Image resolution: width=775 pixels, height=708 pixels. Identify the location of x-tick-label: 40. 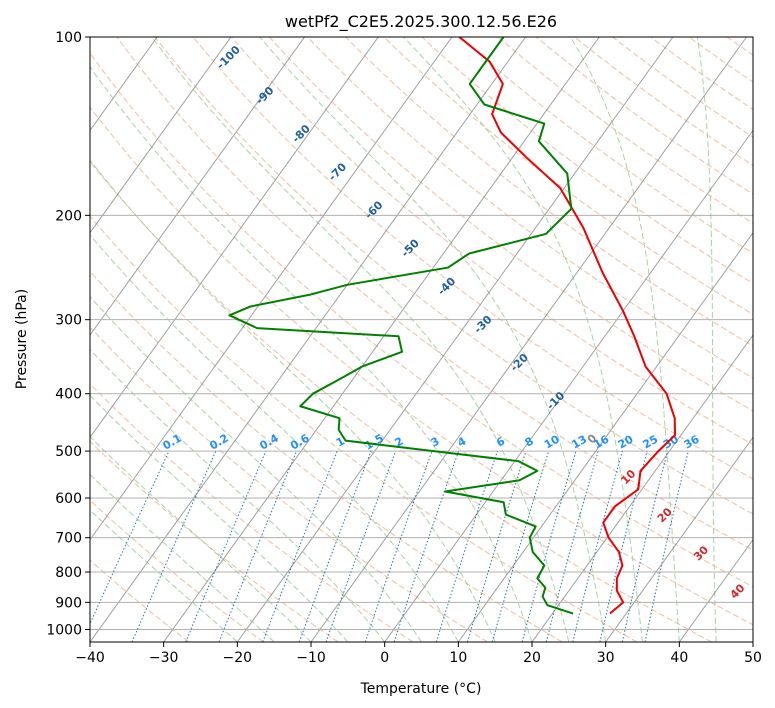
(679, 658).